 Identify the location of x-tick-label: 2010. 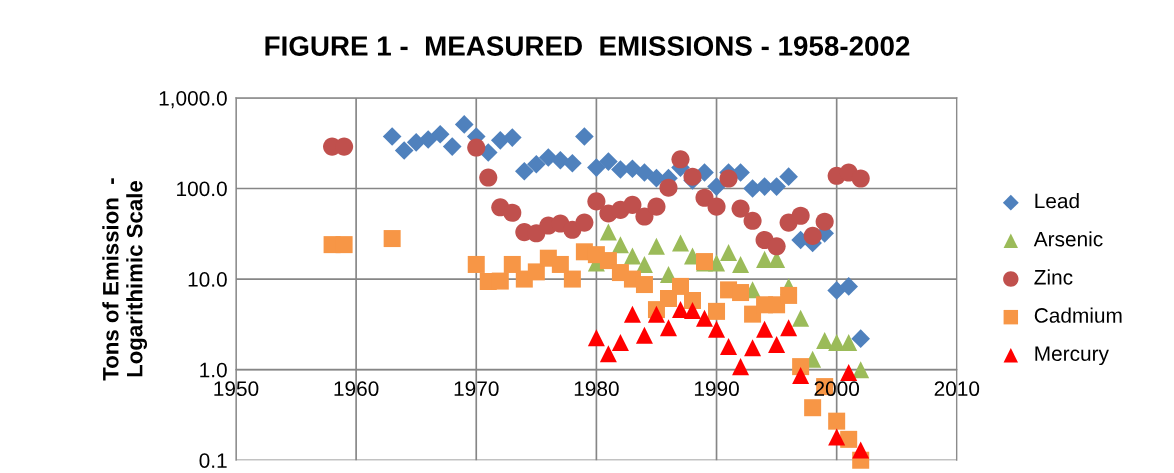
(957, 389).